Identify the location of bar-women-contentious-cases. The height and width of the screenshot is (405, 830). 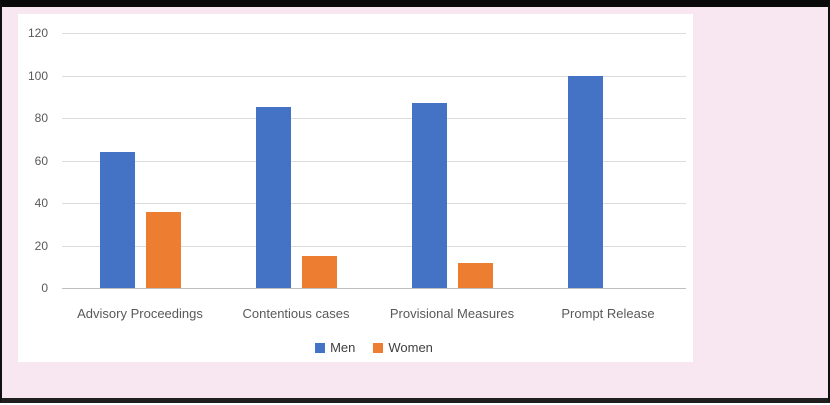
(319, 272).